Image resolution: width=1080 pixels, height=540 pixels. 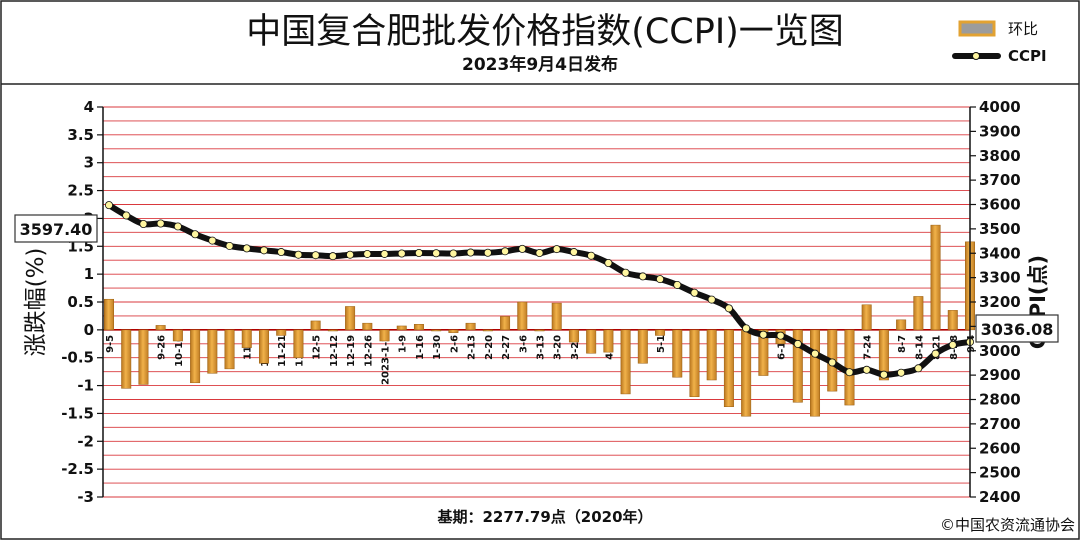 What do you see at coordinates (506, 347) in the screenshot?
I see `x-tick-label: 2-27` at bounding box center [506, 347].